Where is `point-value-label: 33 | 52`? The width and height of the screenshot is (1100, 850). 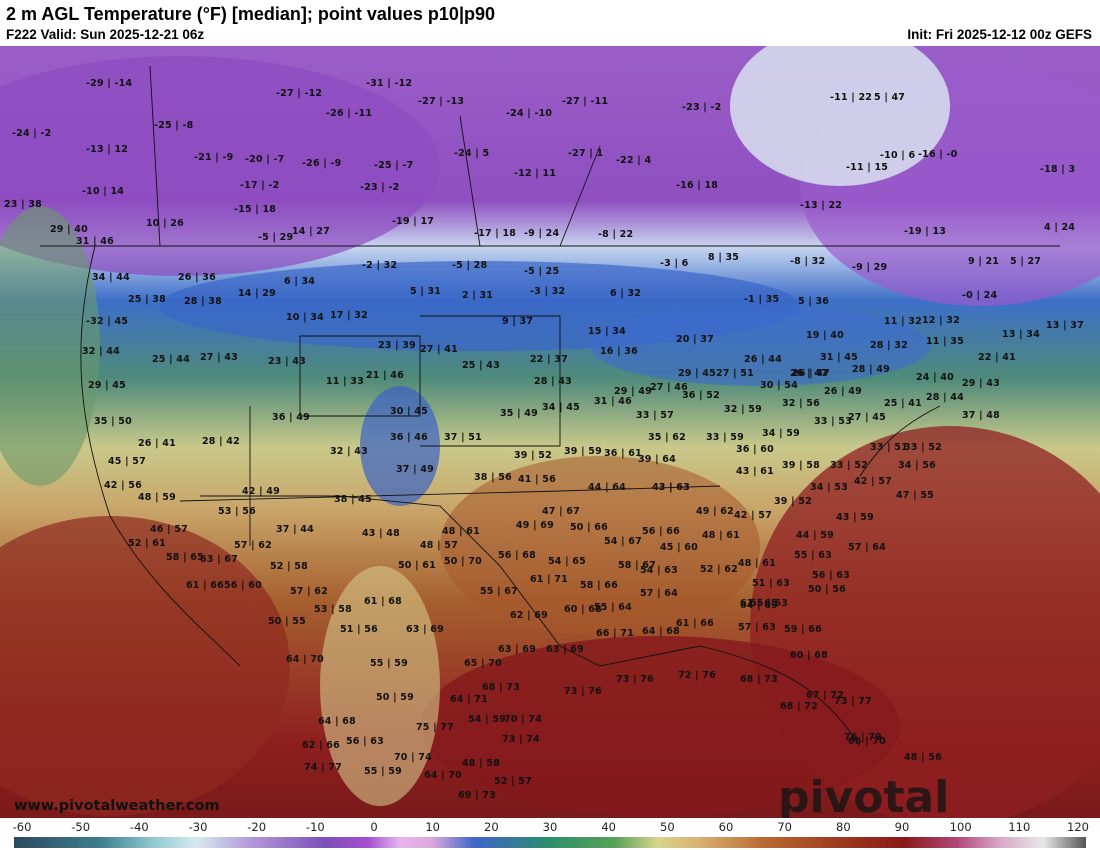 point-value-label: 33 | 52 is located at coordinates (923, 447).